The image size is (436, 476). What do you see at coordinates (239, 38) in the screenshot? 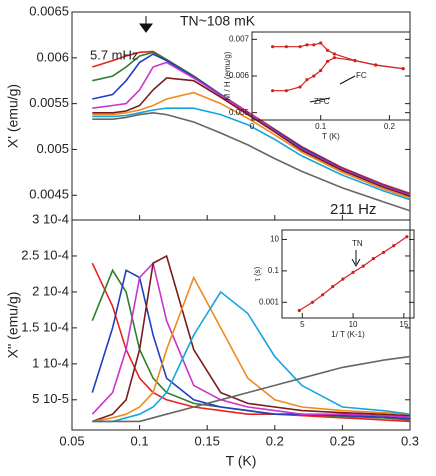
I see `y-tick-label: 0.007` at bounding box center [239, 38].